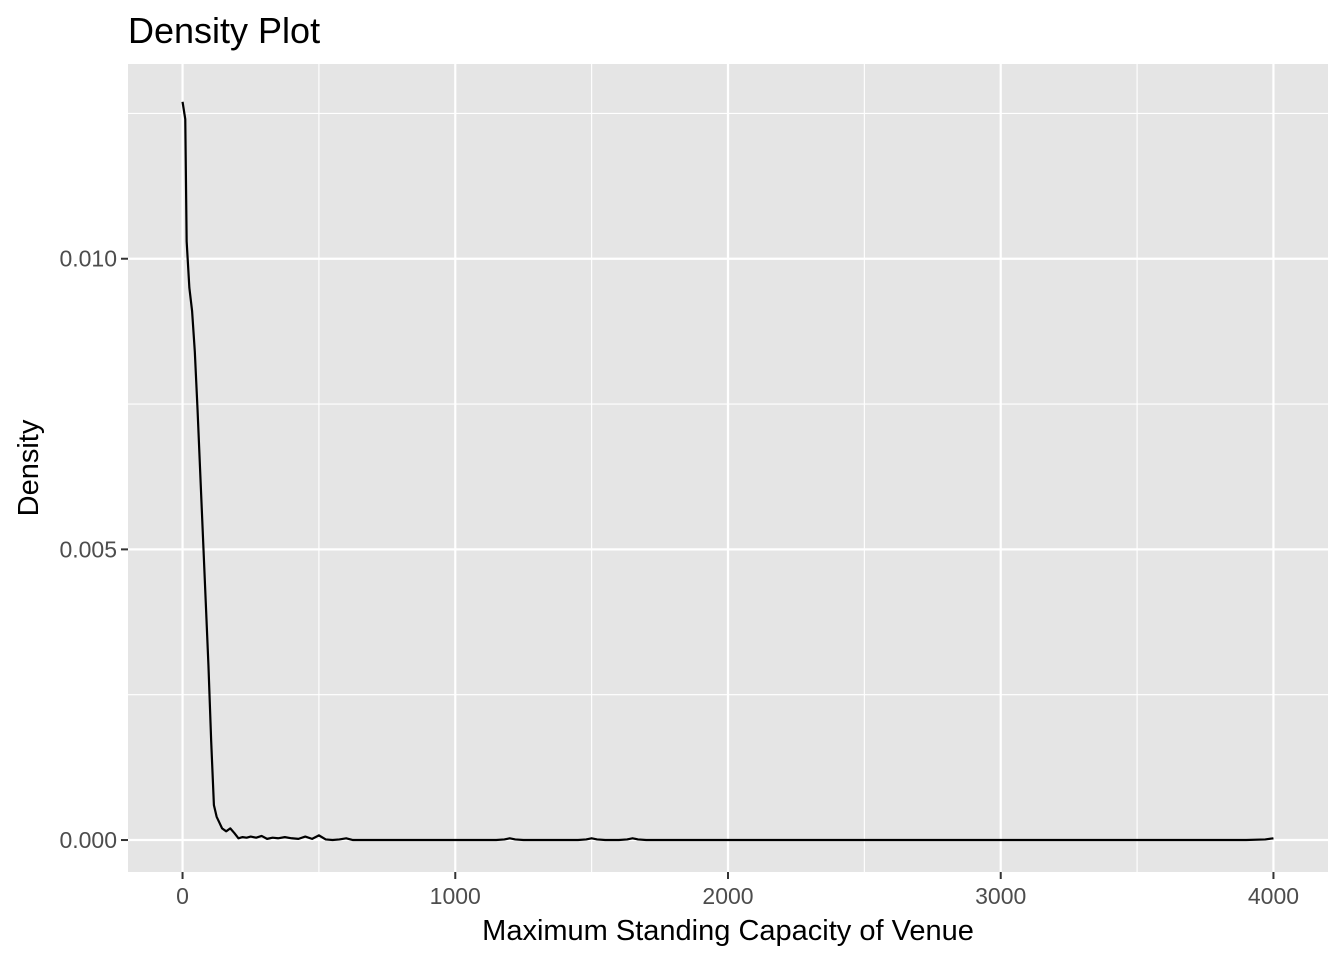 The height and width of the screenshot is (960, 1344). I want to click on x-tick-label: 0, so click(182, 896).